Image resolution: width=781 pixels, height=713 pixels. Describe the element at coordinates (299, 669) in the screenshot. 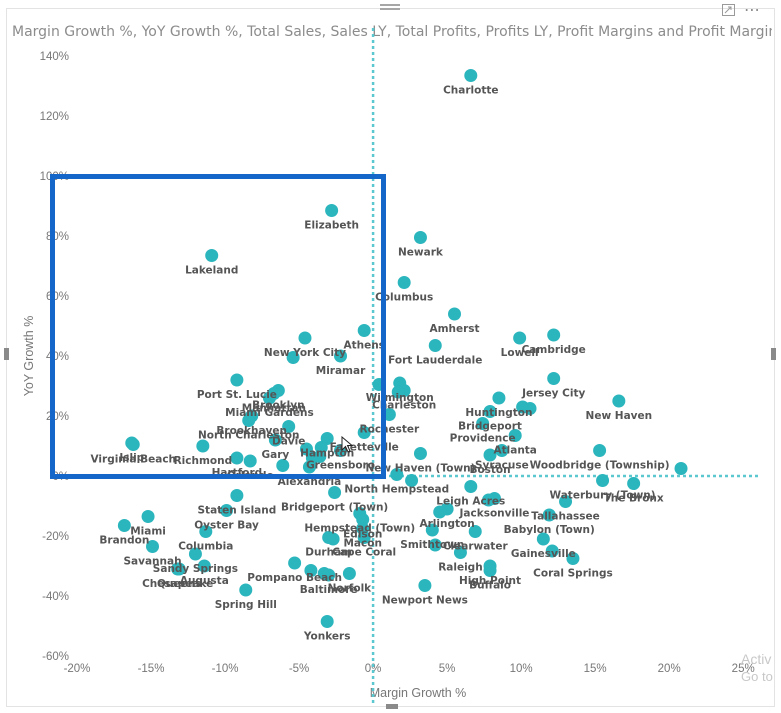

I see `x-tick-label: -5%` at that location.